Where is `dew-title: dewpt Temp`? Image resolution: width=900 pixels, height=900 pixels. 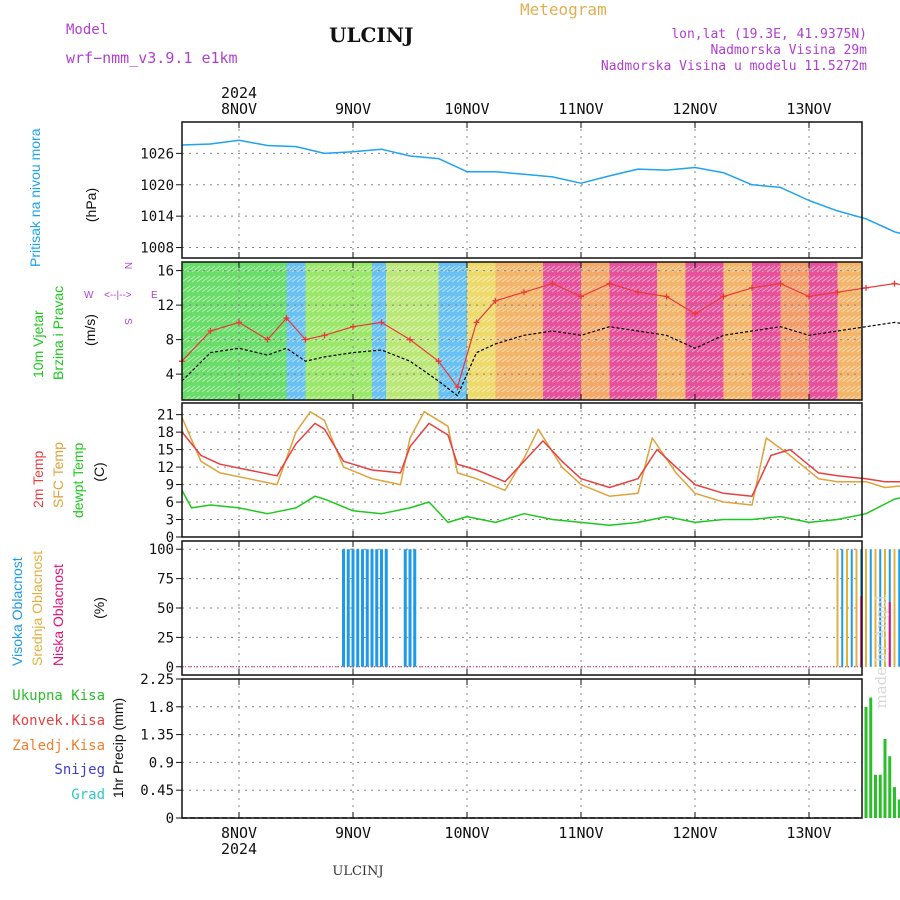 dew-title: dewpt Temp is located at coordinates (78, 480).